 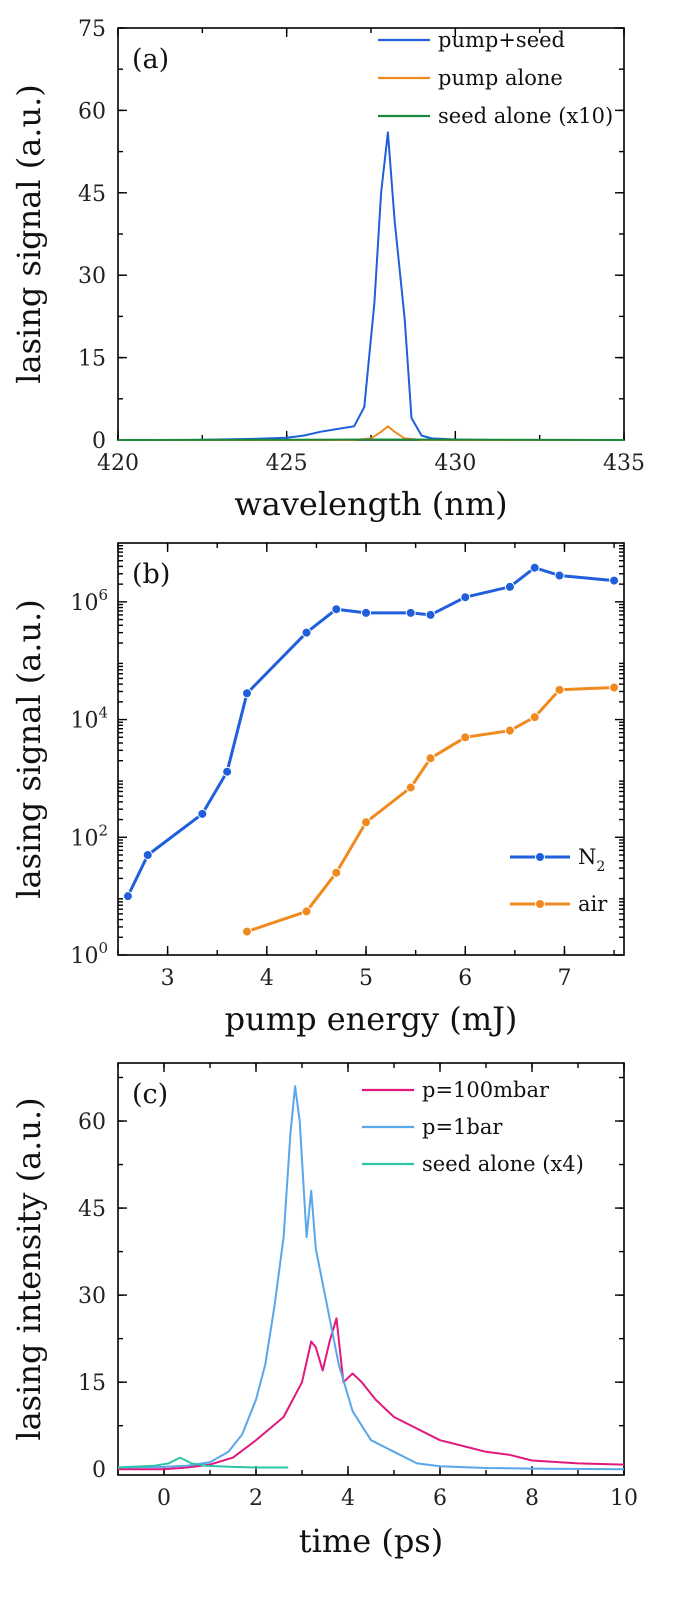 I want to click on x-axis-label: time (ps), so click(x=371, y=1541).